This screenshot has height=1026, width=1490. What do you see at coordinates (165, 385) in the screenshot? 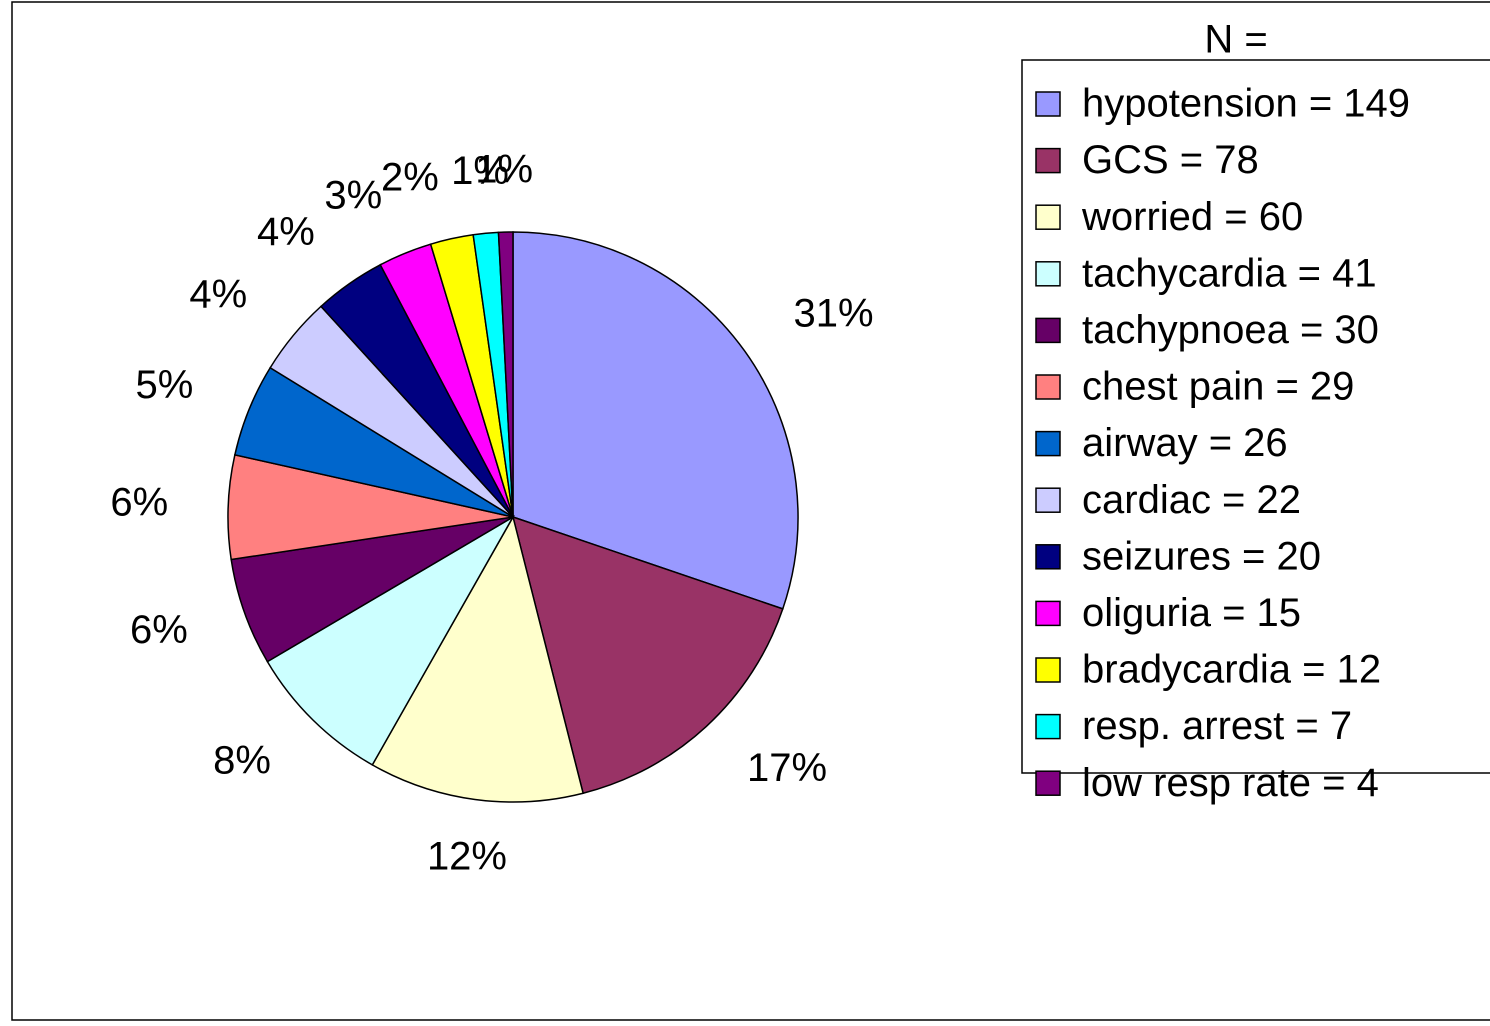
I see `slice-label: 5%` at bounding box center [165, 385].